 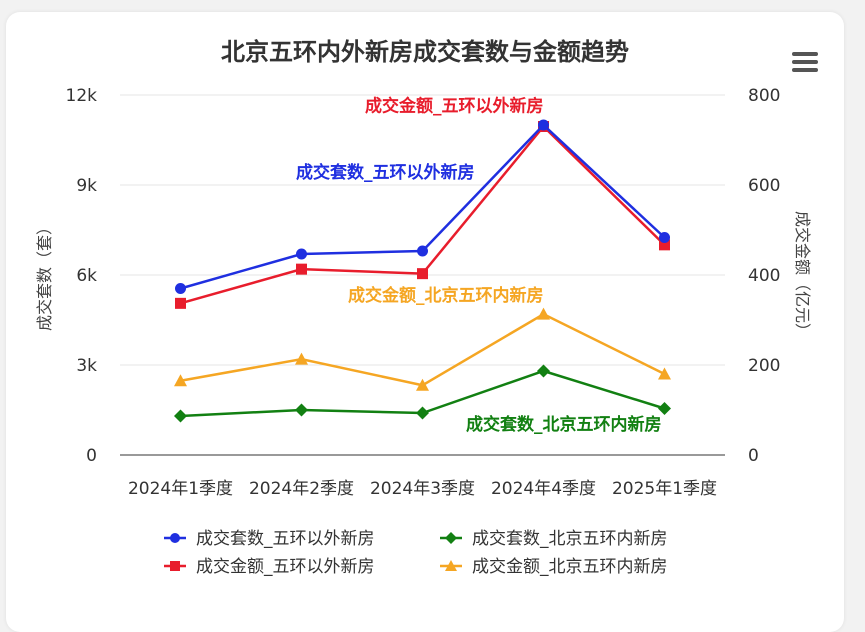 I want to click on legend-item: 成交套数_北京五环内新房, so click(x=554, y=539).